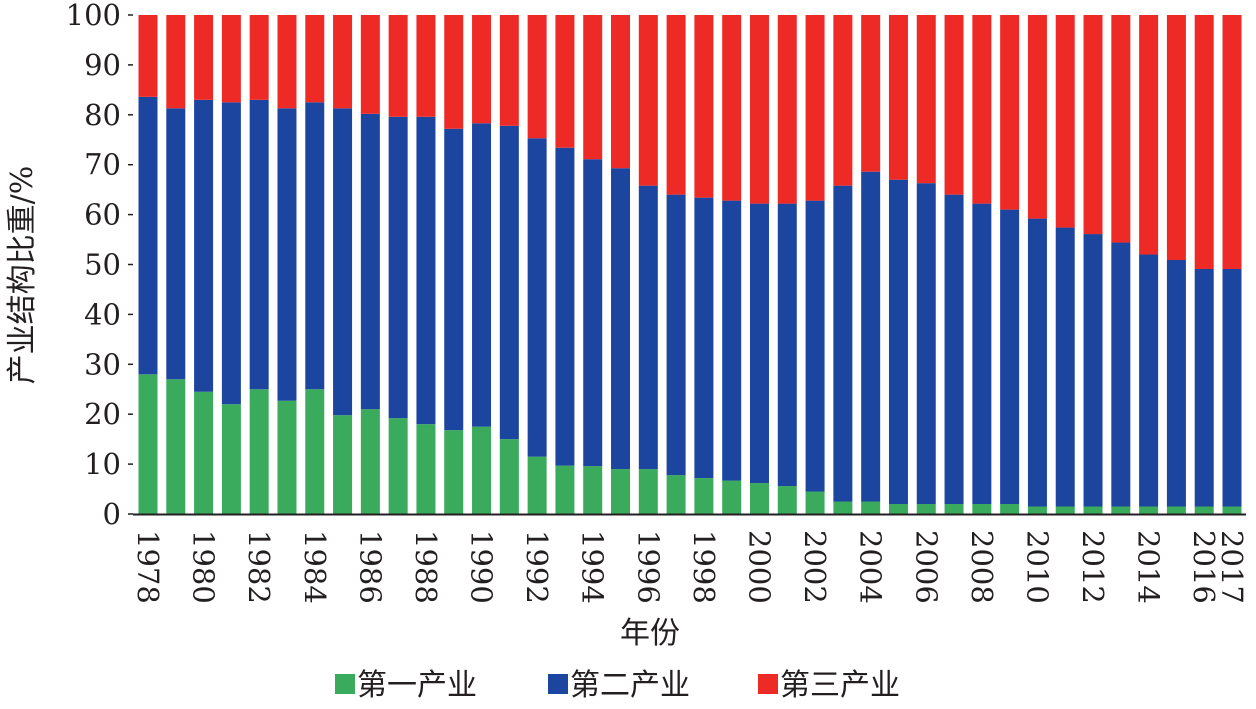  I want to click on x-tick-label: 2014, so click(1149, 567).